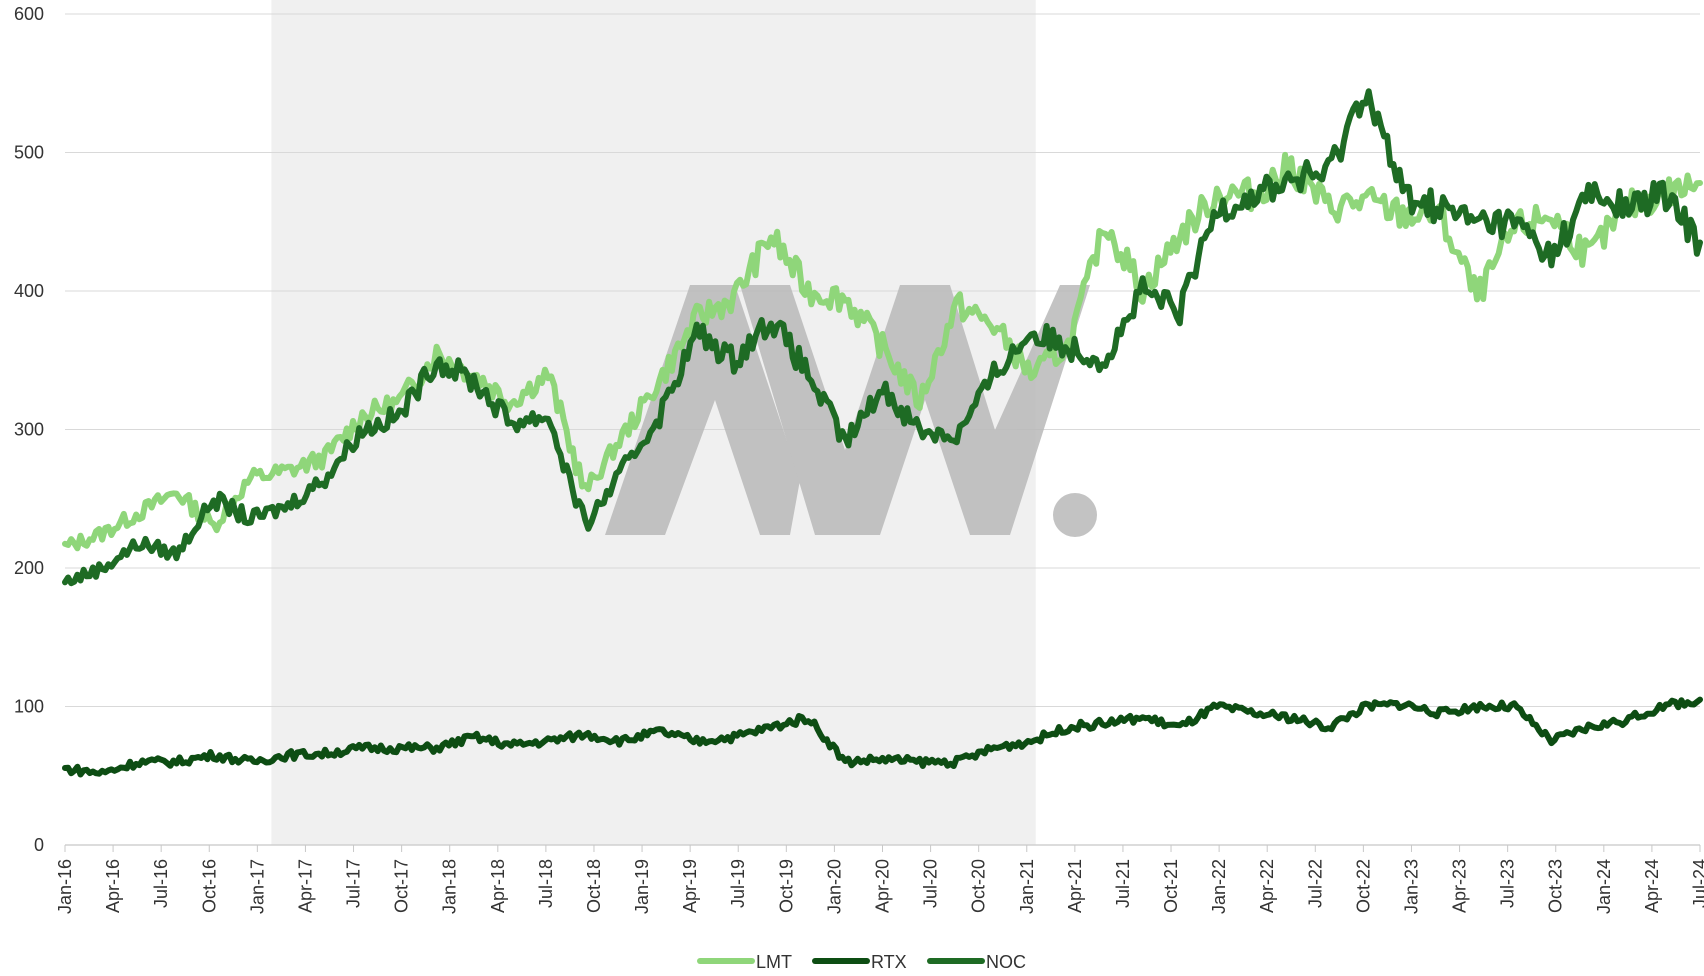 The image size is (1704, 976). Describe the element at coordinates (209, 886) in the screenshot. I see `x-tick-label: Oct-16` at that location.